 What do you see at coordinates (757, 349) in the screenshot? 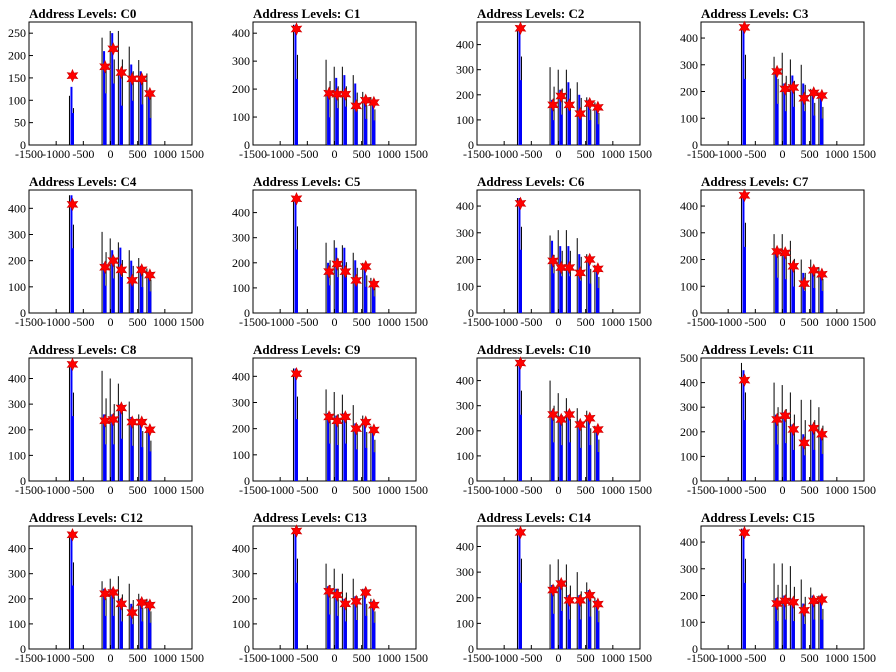
I see `chart-title: Address Levels: C11` at bounding box center [757, 349].